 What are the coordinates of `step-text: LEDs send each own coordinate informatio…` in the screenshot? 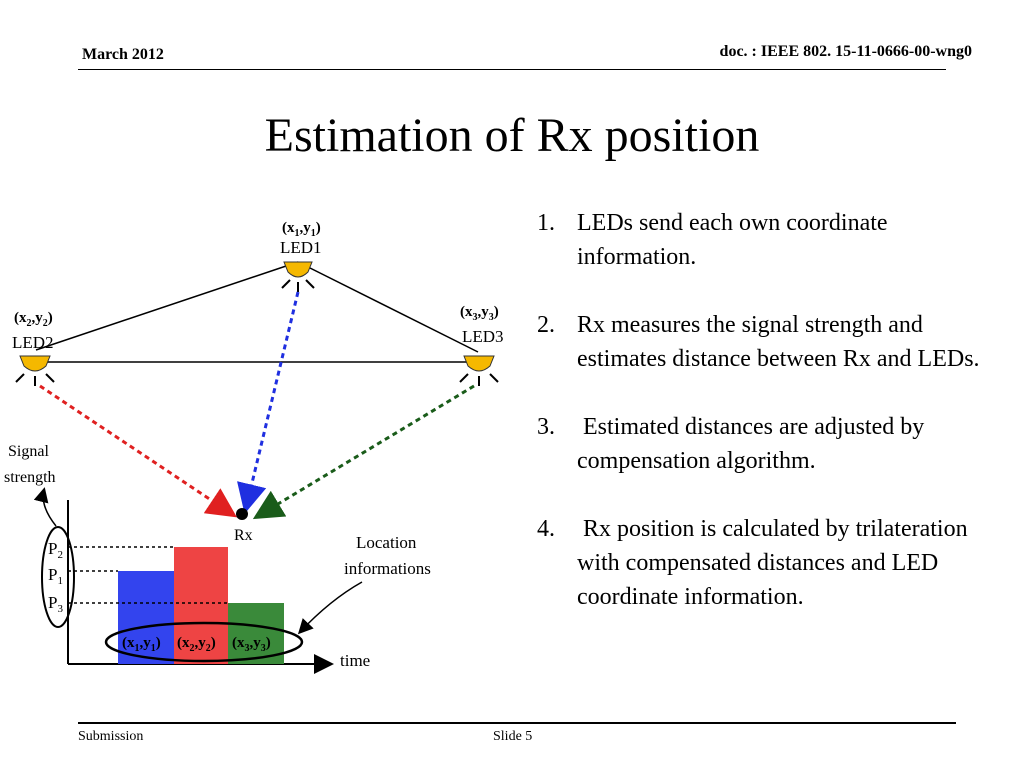 It's located at (732, 240).